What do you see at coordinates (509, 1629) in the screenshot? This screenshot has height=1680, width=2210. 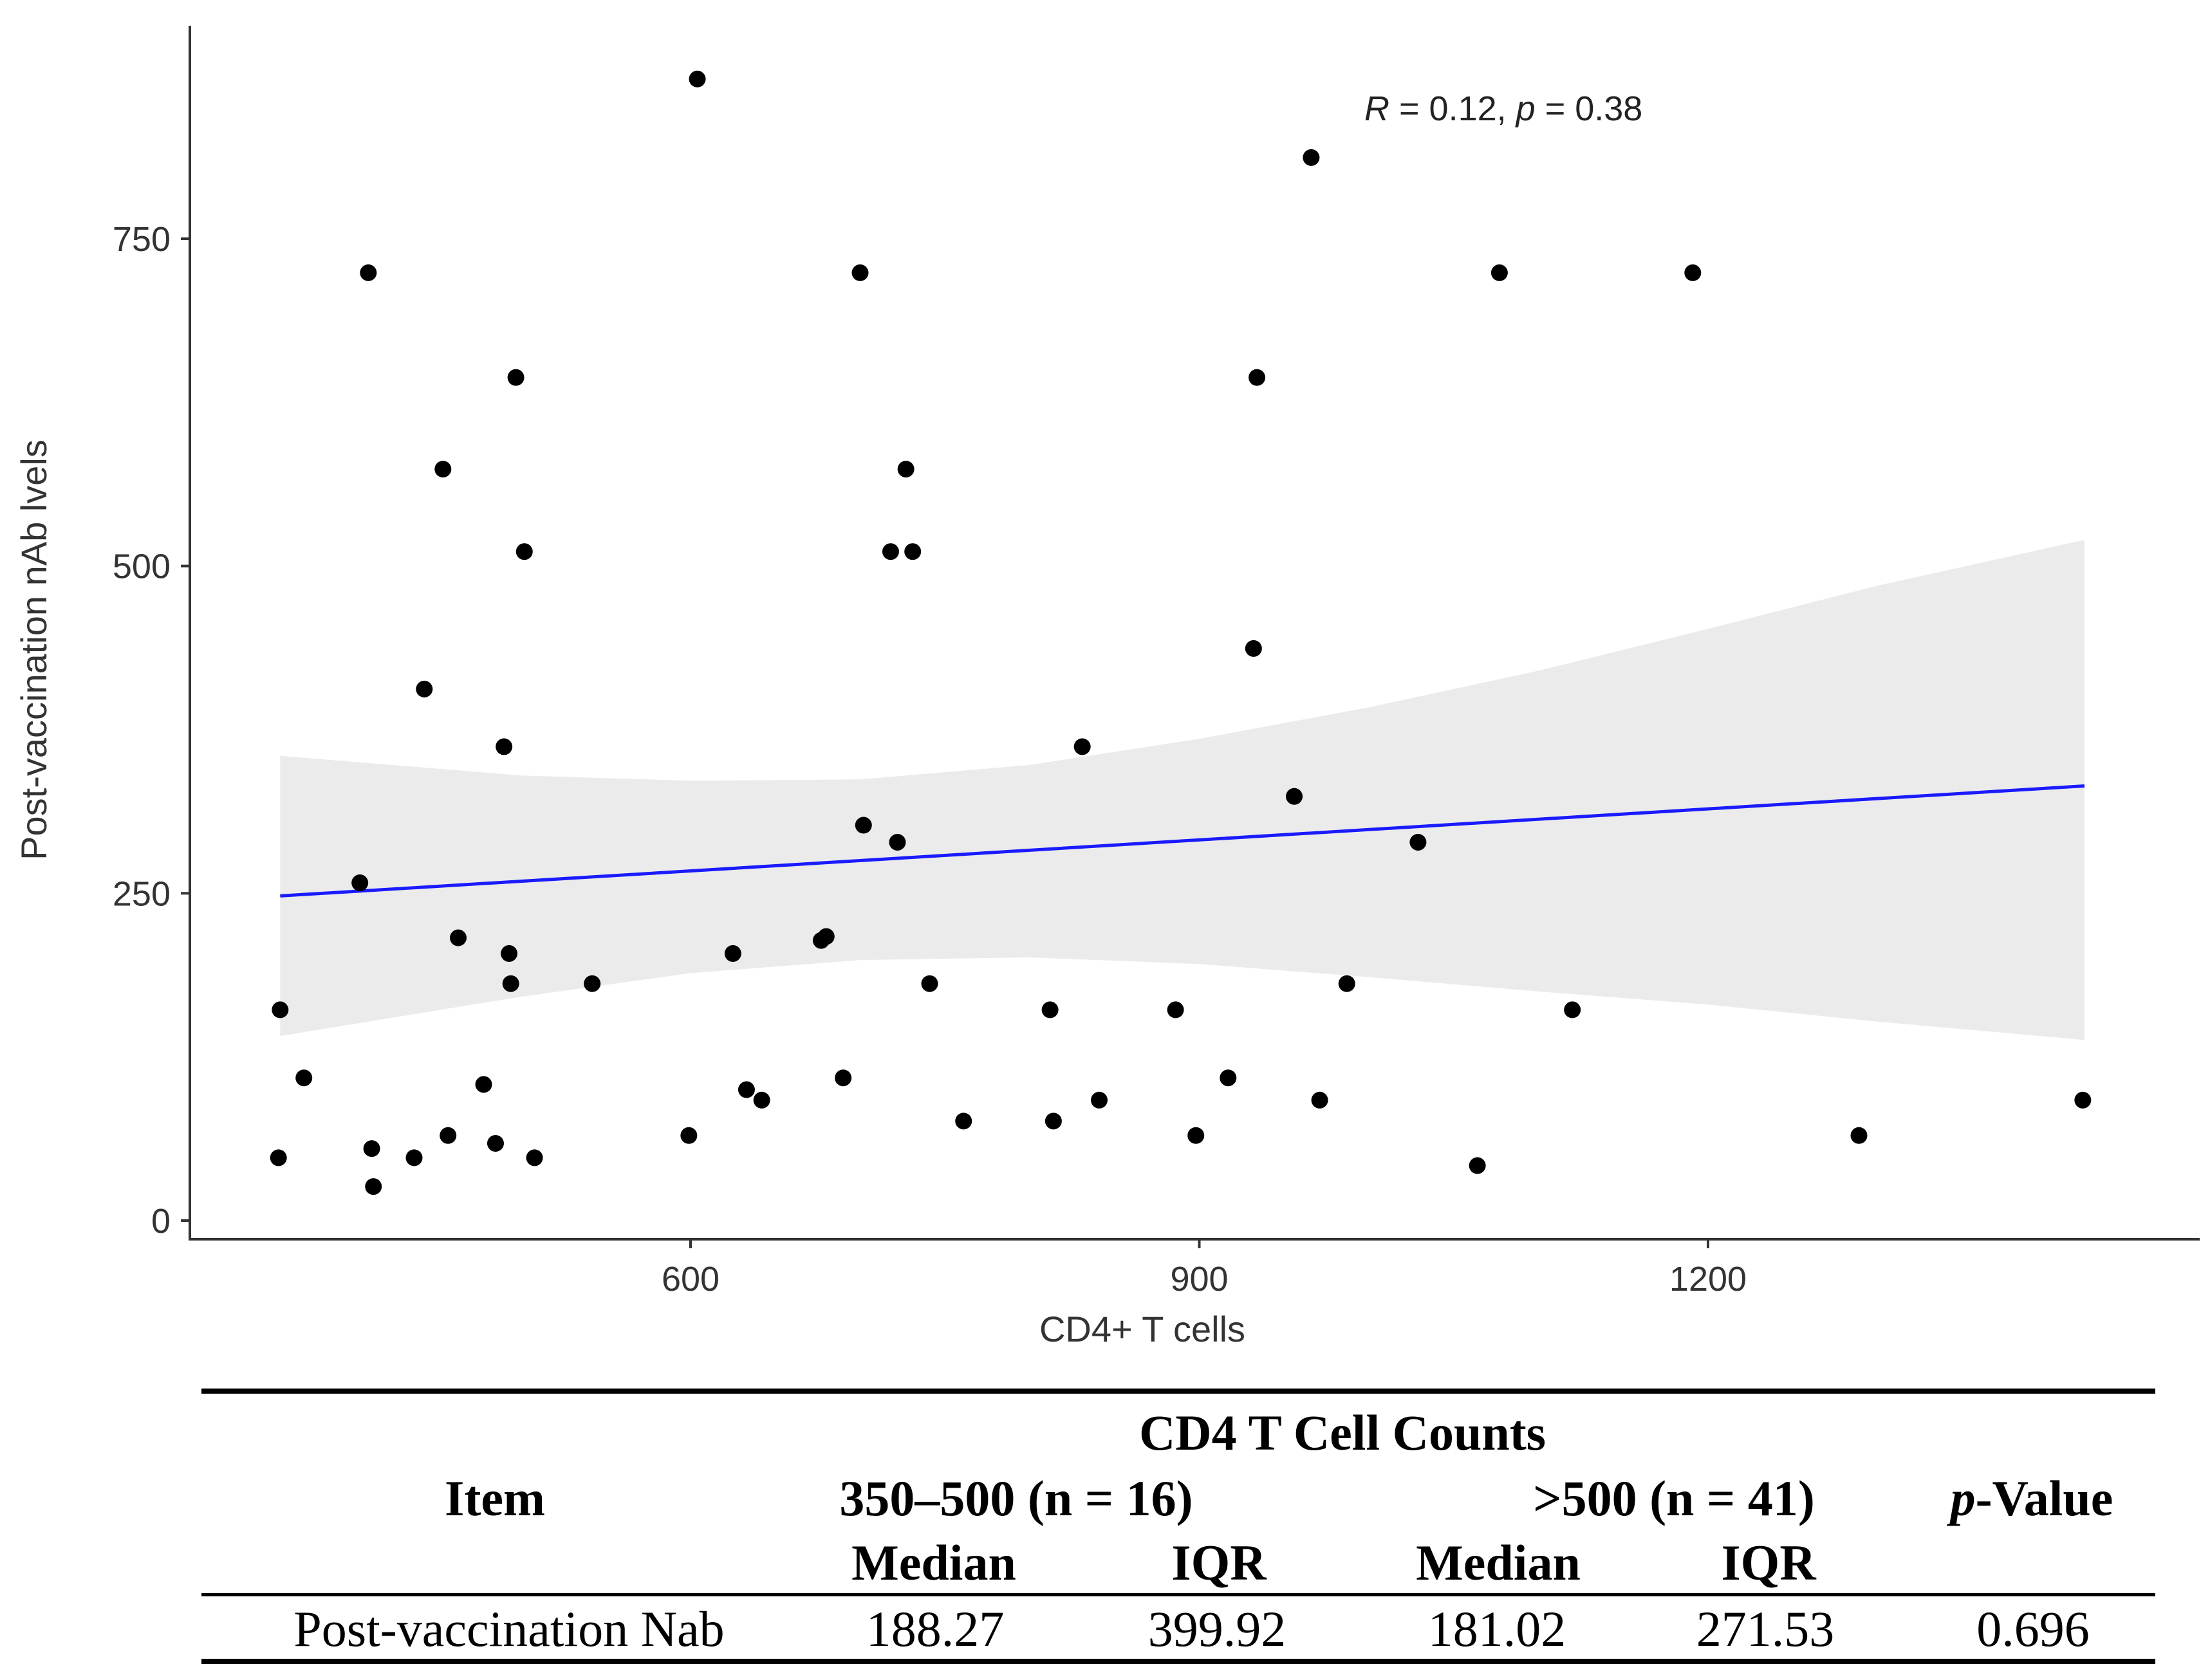 I see `table-row-label: Post-vaccination Nab` at bounding box center [509, 1629].